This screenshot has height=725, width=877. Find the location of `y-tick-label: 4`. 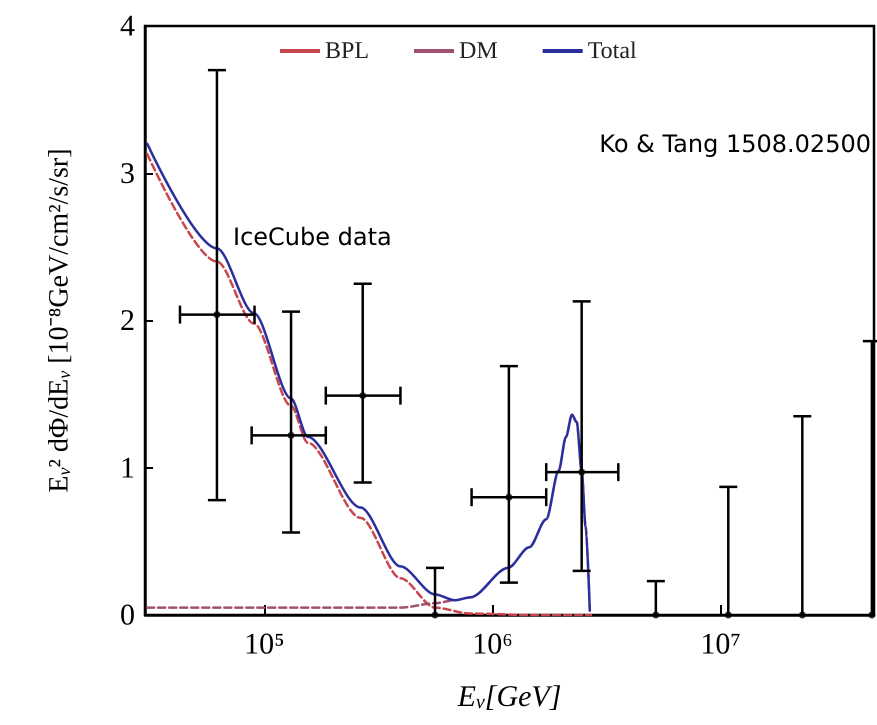

y-tick-label: 4 is located at coordinates (127, 26).